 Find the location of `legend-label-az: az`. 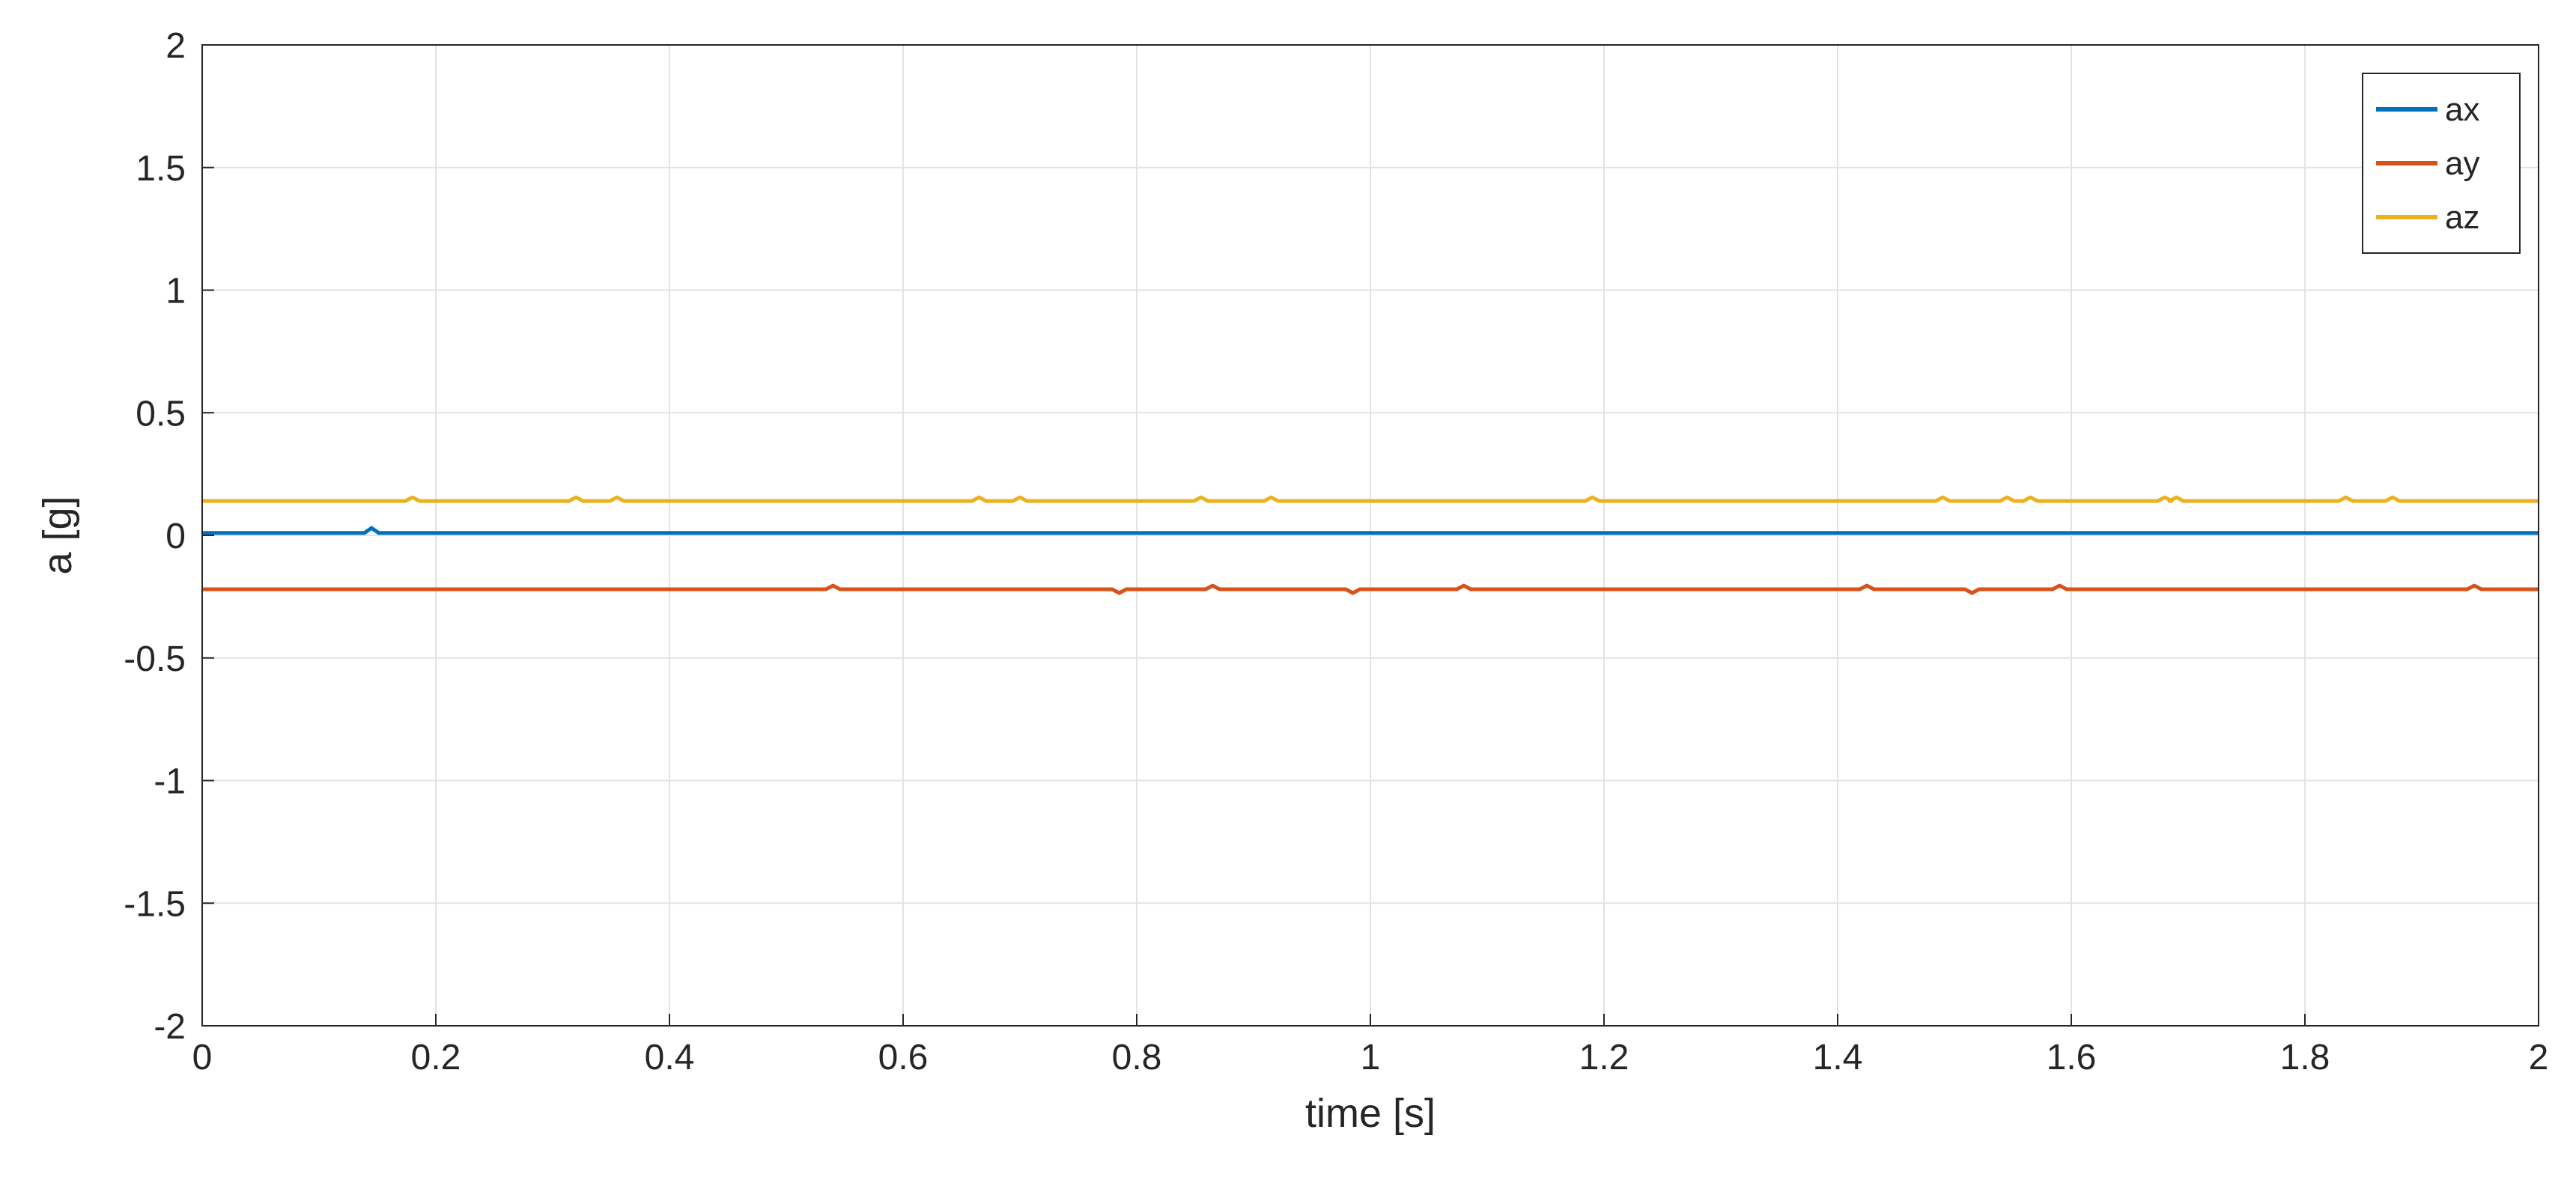

legend-label-az: az is located at coordinates (2462, 218).